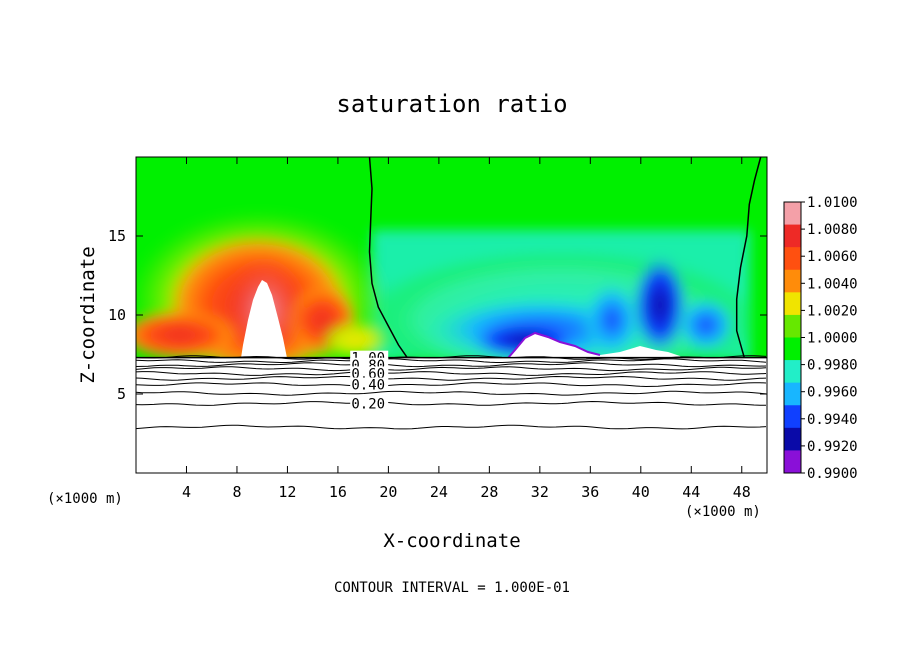  What do you see at coordinates (832, 393) in the screenshot?
I see `colorbar-label: 0.9960` at bounding box center [832, 393].